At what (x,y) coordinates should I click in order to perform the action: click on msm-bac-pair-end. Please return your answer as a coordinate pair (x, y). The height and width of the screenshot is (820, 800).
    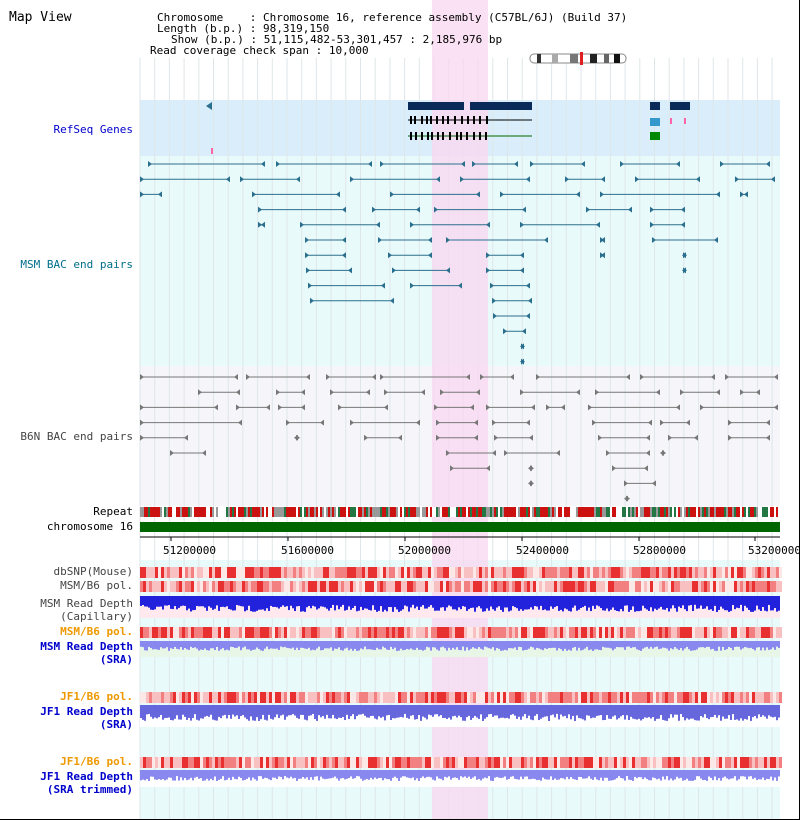
    Looking at the image, I should click on (142, 194).